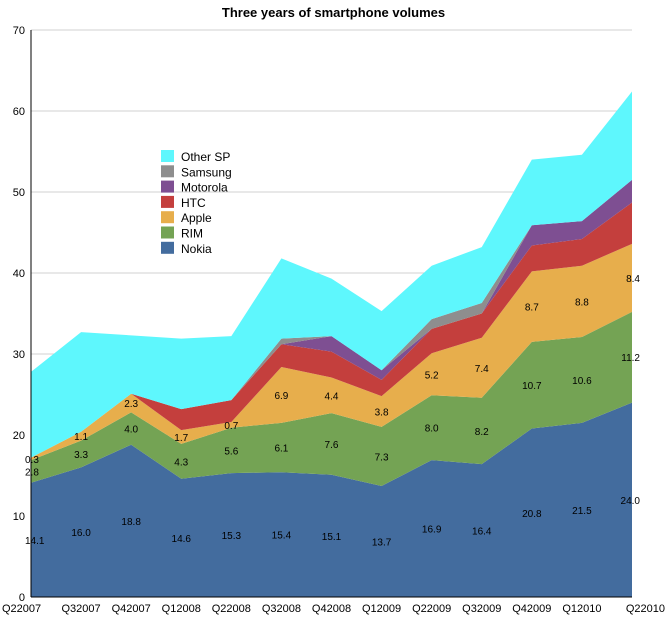  I want to click on data-label-apple: 4.4, so click(332, 396).